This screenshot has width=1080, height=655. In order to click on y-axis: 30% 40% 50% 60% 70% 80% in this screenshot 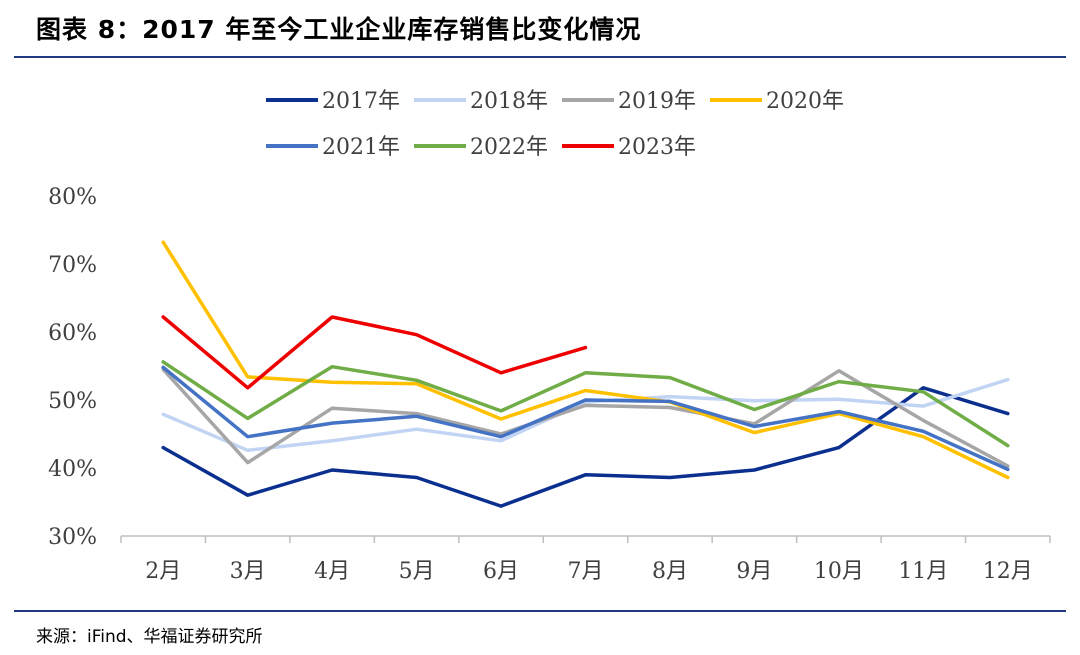, I will do `click(72, 367)`.